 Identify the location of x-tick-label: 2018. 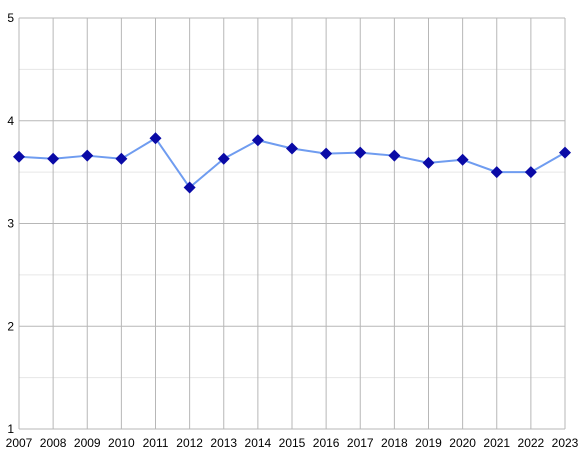
(394, 443).